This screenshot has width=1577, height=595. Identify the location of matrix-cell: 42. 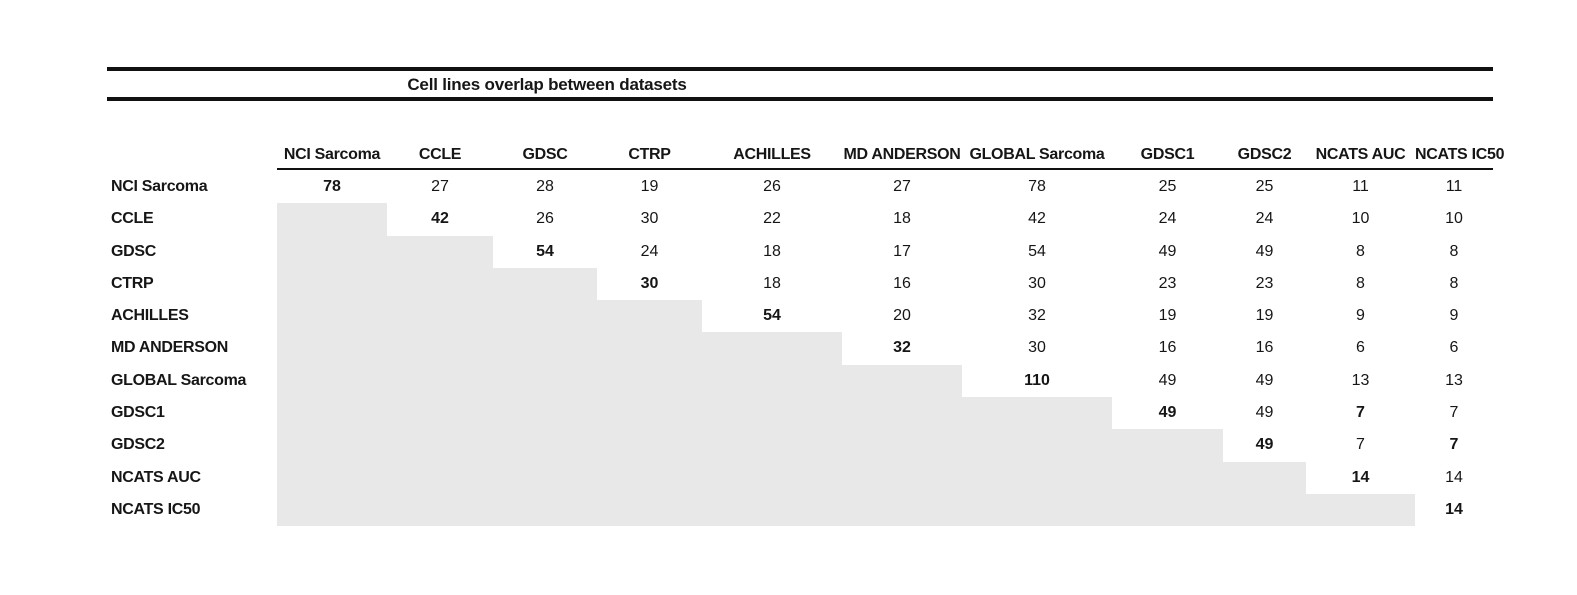
(440, 219).